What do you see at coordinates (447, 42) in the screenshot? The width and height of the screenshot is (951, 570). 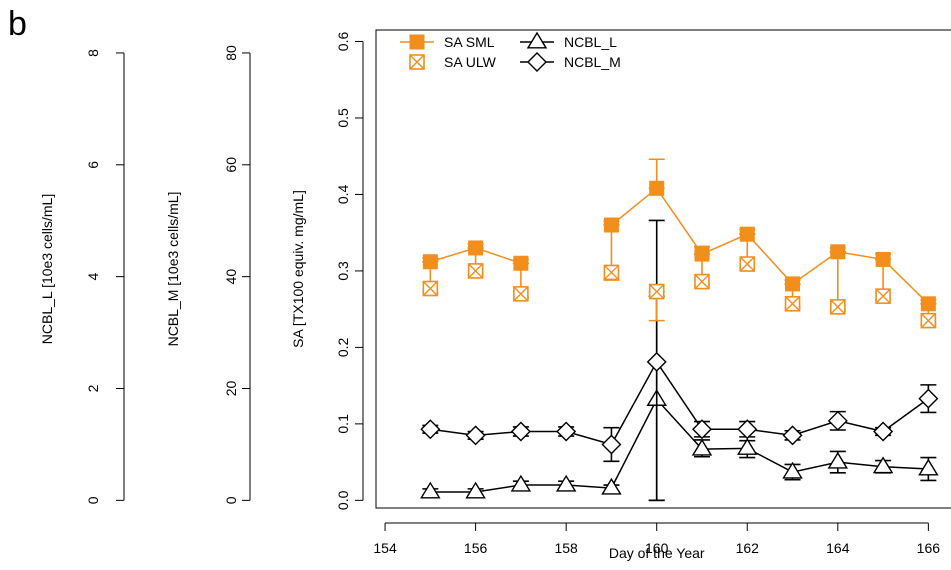 I see `legend-item: SA SML` at bounding box center [447, 42].